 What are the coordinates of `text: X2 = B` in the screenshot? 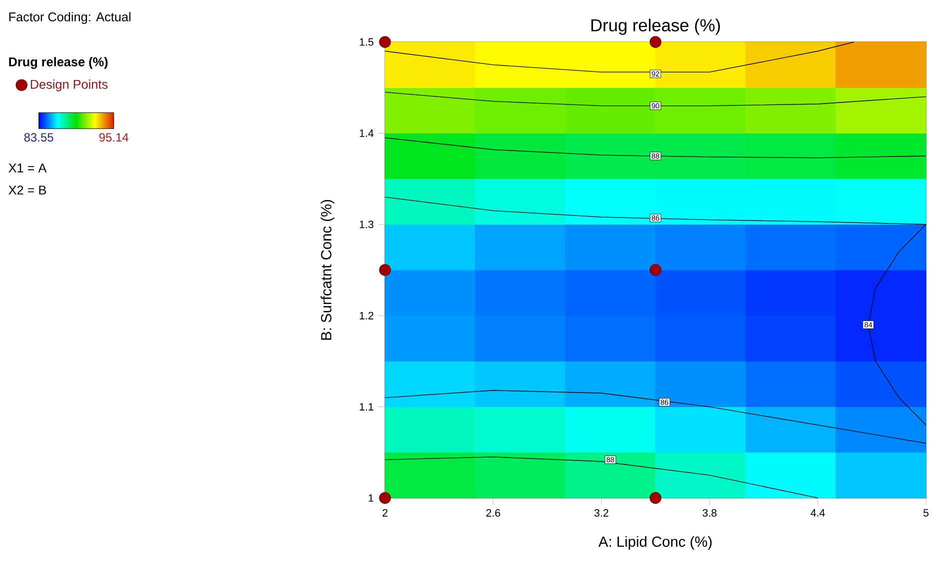 It's located at (27, 190).